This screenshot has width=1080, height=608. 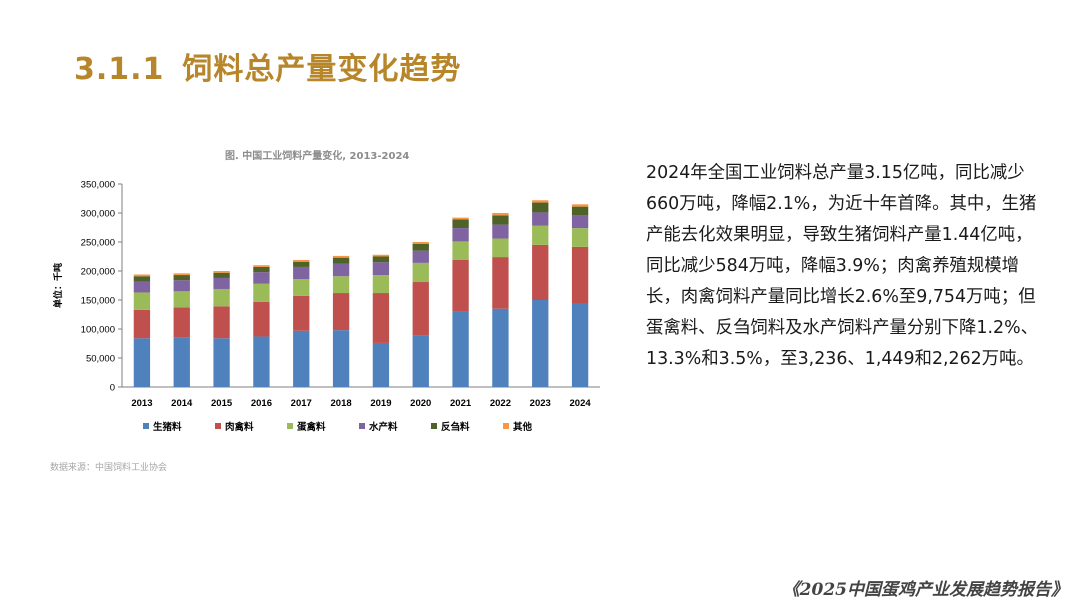 I want to click on y-tick-label: 150,000, so click(x=98, y=301).